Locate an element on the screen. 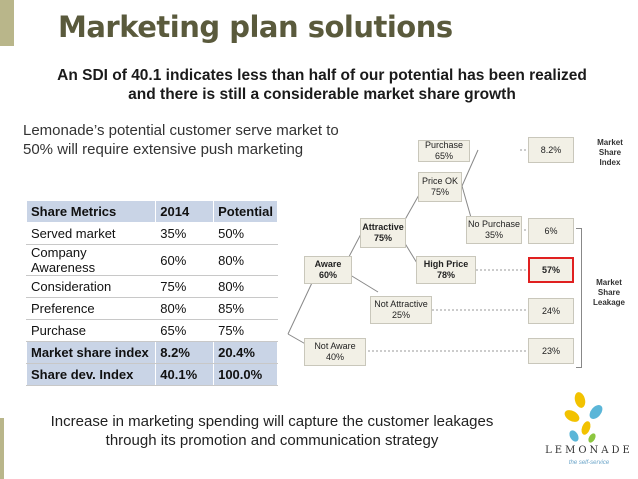  result-not-attractive: 24% is located at coordinates (551, 311).